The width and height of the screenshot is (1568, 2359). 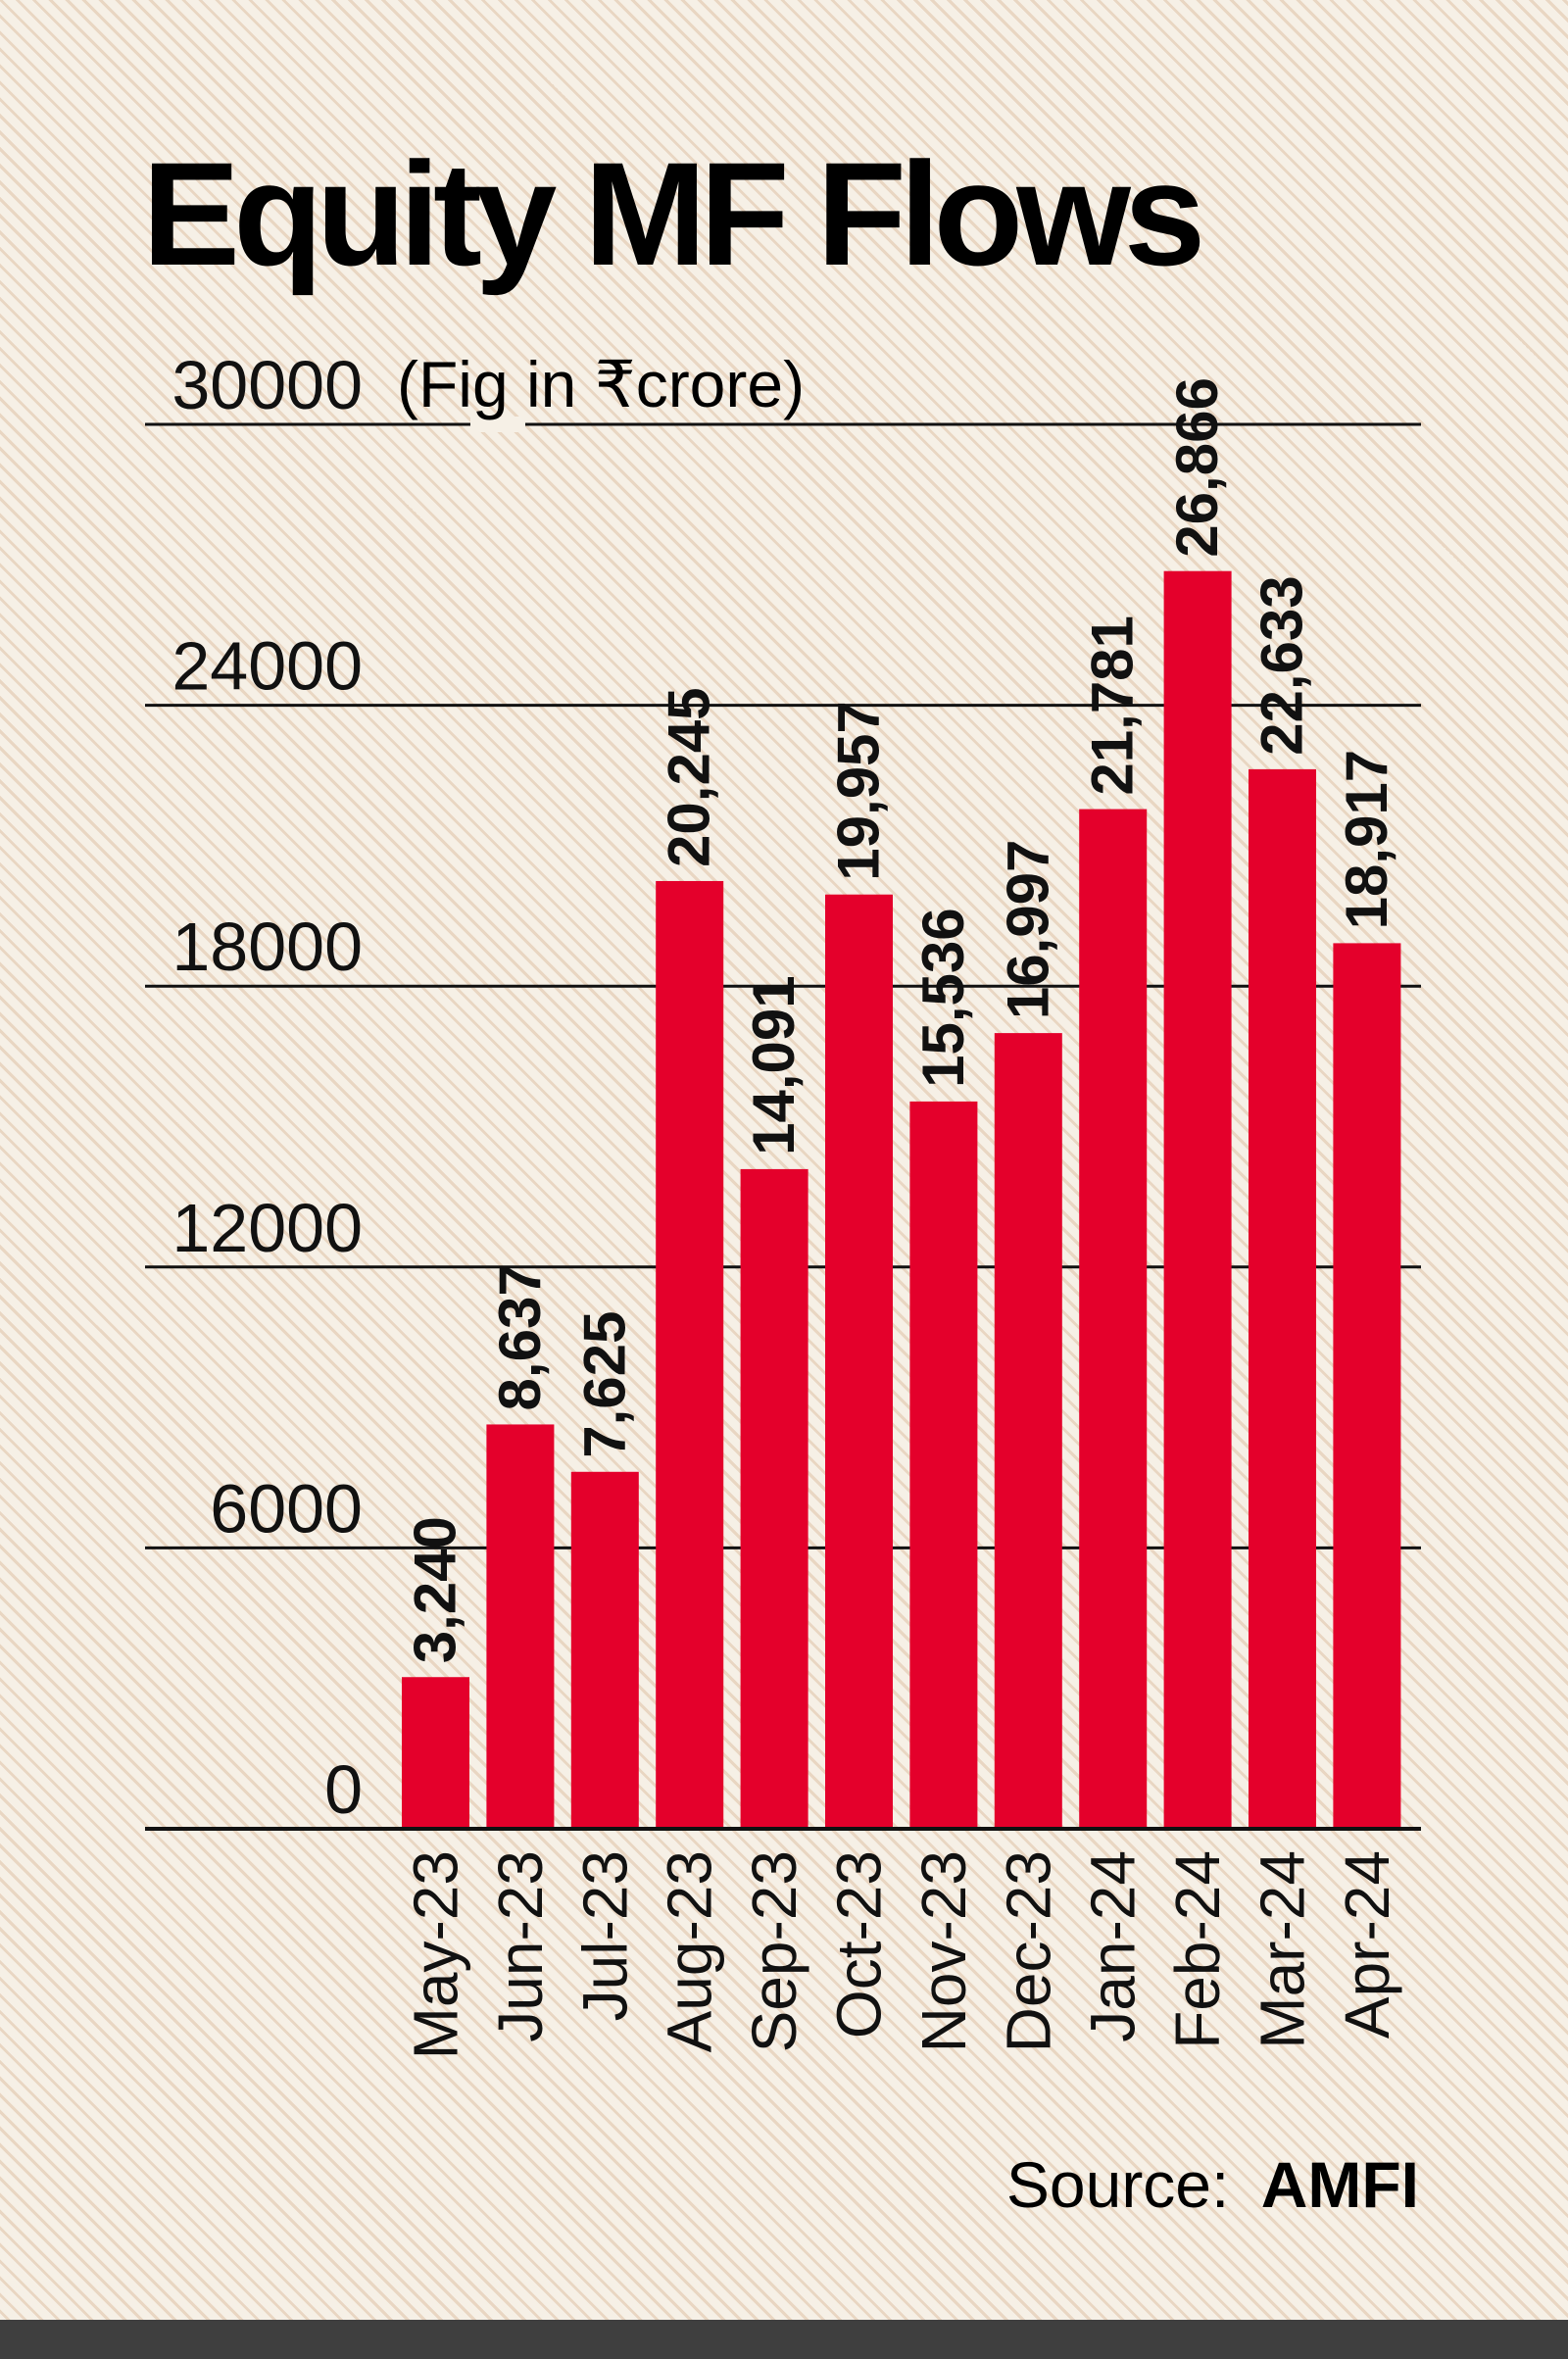 I want to click on x-tick-label: Jul-23, so click(x=604, y=1935).